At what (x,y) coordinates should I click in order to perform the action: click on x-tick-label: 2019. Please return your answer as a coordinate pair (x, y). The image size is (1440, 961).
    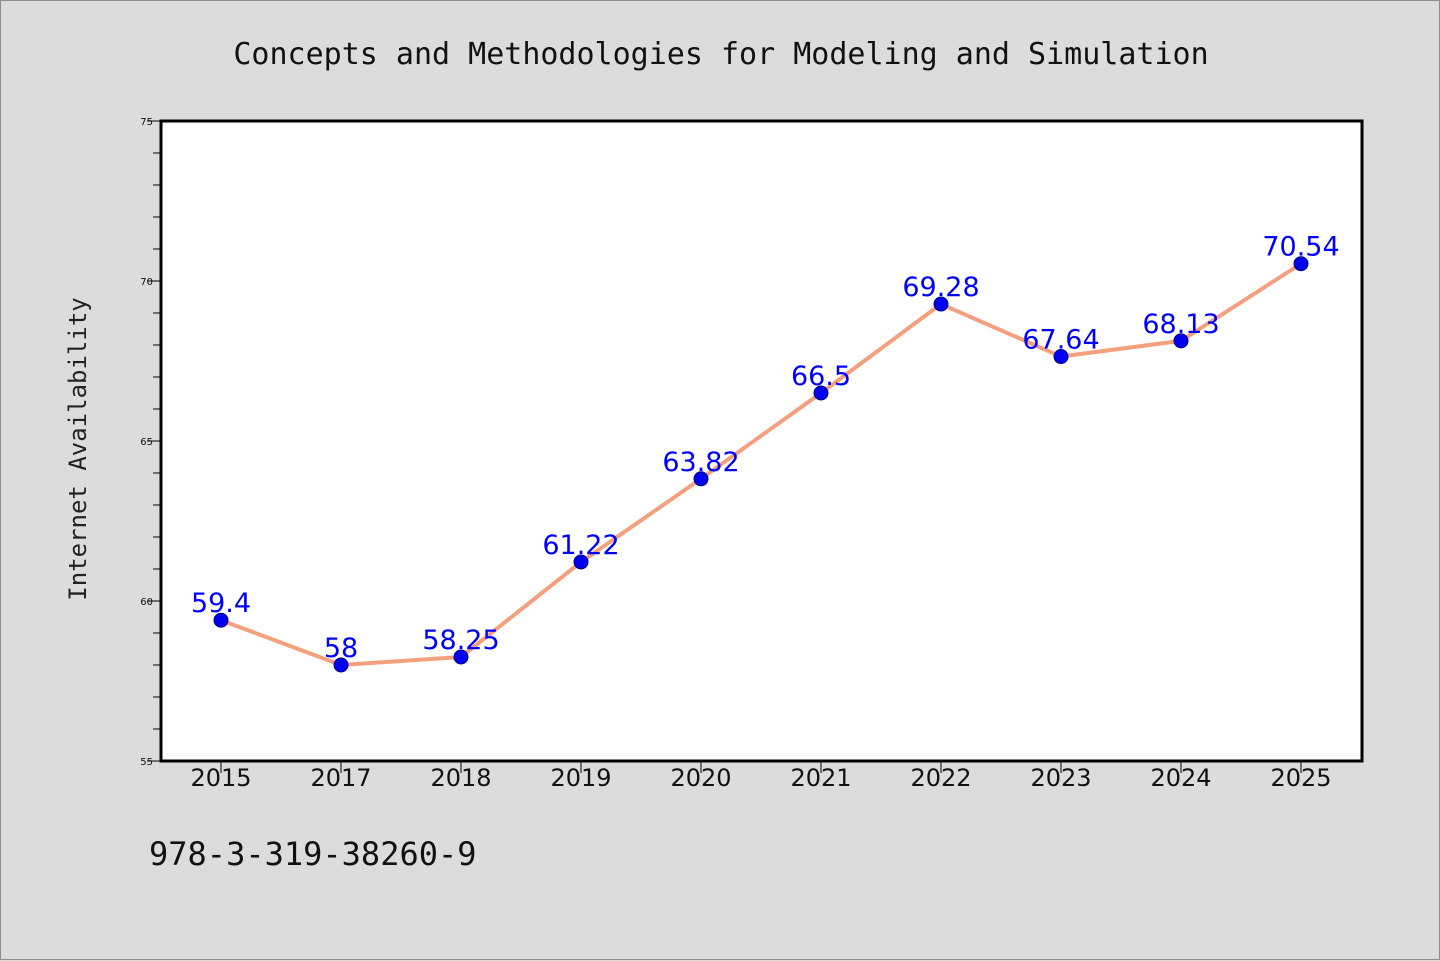
    Looking at the image, I should click on (580, 778).